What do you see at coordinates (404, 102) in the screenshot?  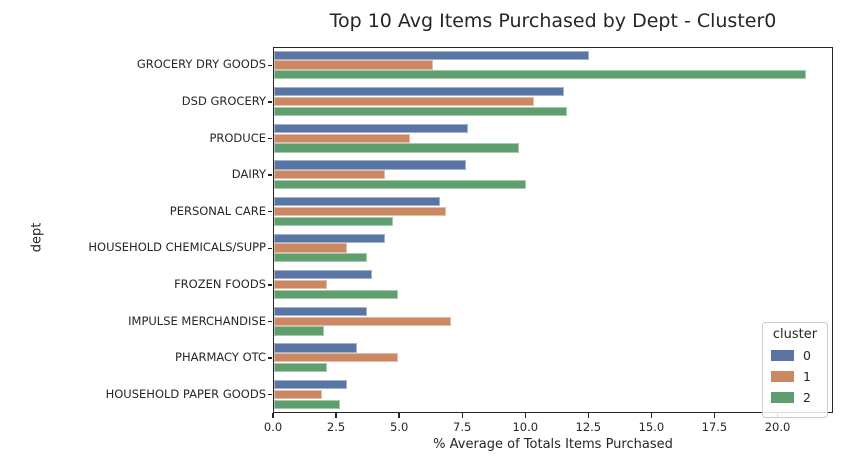 I see `bar-cluster1-dsd-grocery` at bounding box center [404, 102].